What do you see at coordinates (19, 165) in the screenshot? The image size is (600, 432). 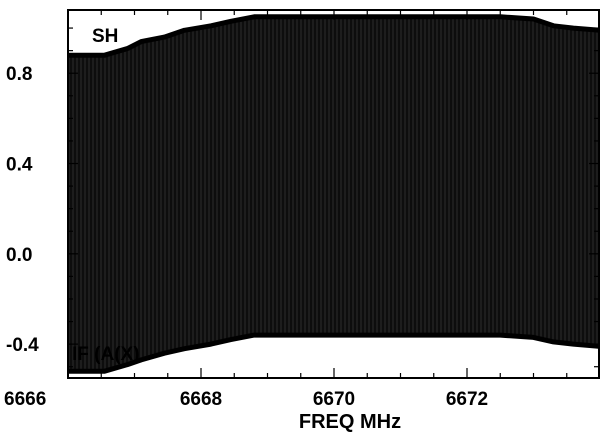 I see `y-tick-label: 0.4` at bounding box center [19, 165].